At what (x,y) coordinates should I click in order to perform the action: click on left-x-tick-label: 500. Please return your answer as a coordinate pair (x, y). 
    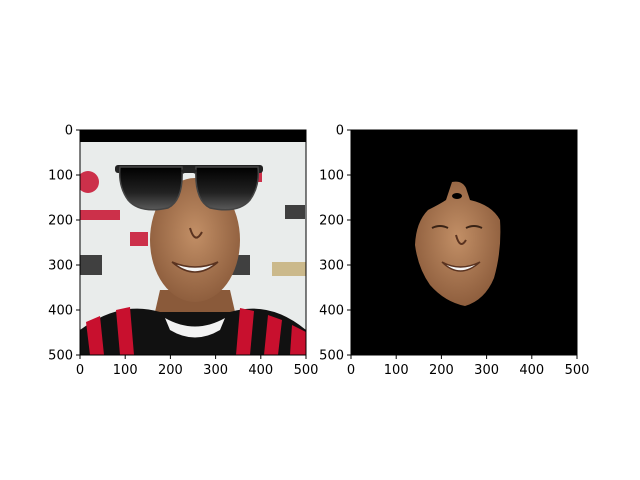
    Looking at the image, I should click on (306, 370).